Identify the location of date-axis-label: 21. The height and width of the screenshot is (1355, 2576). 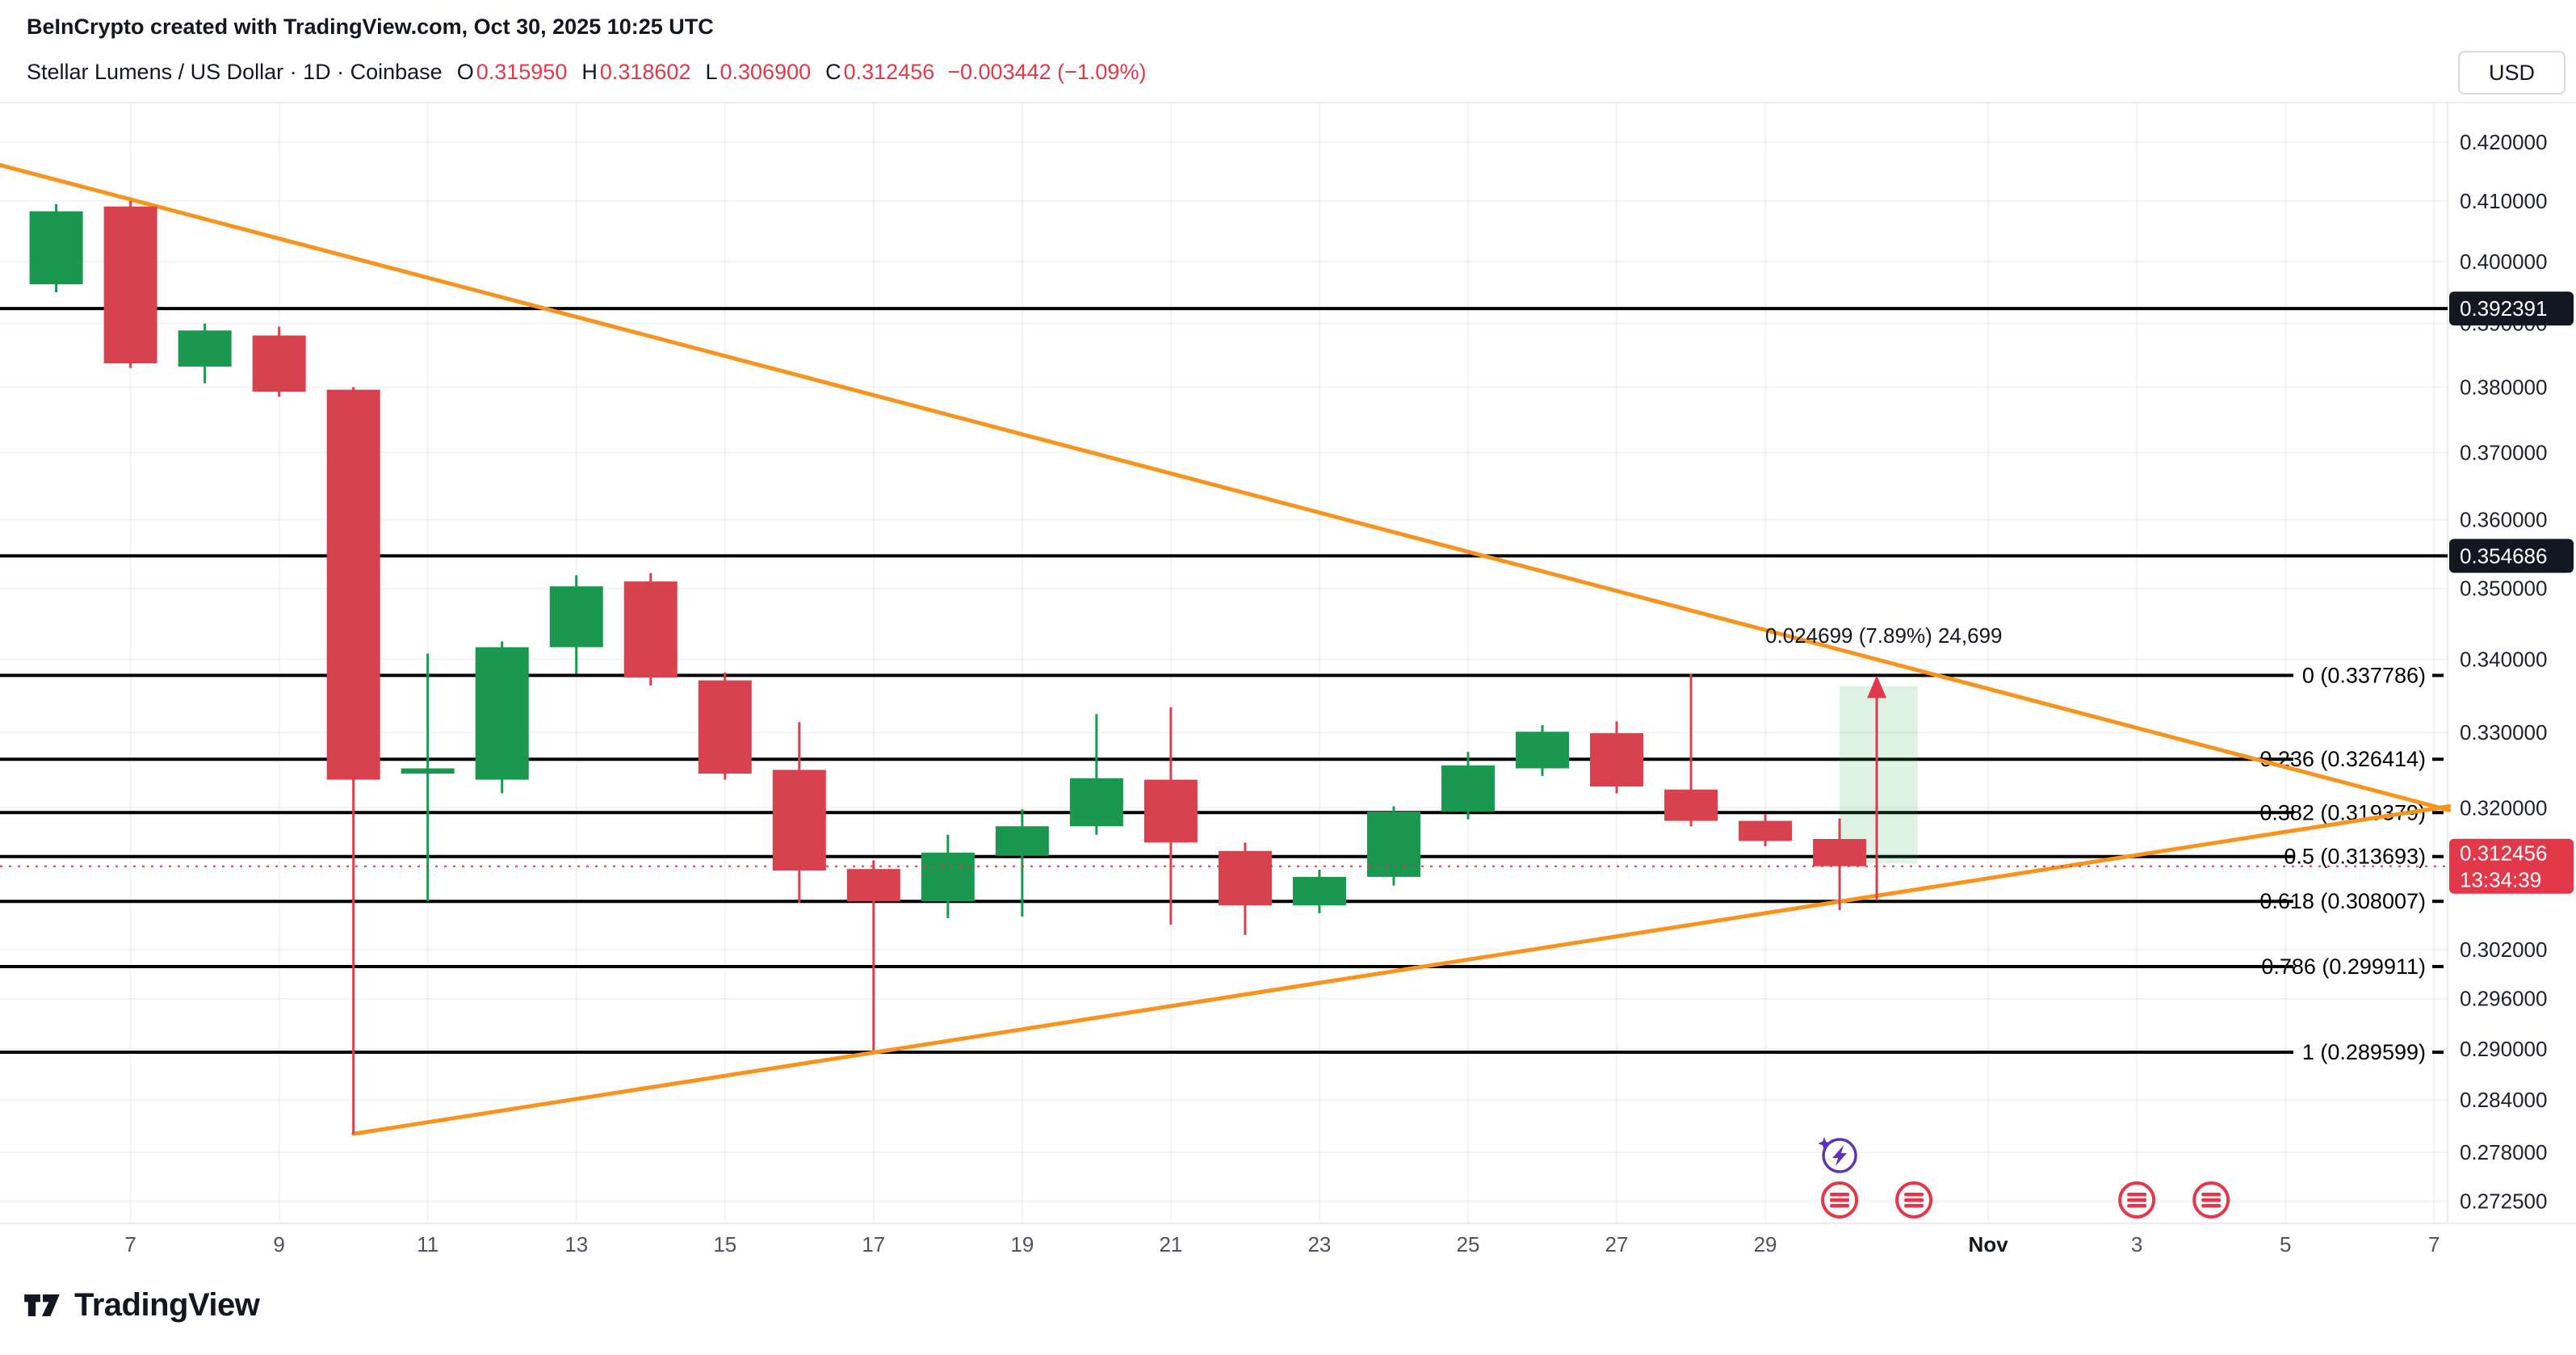
(1170, 1244).